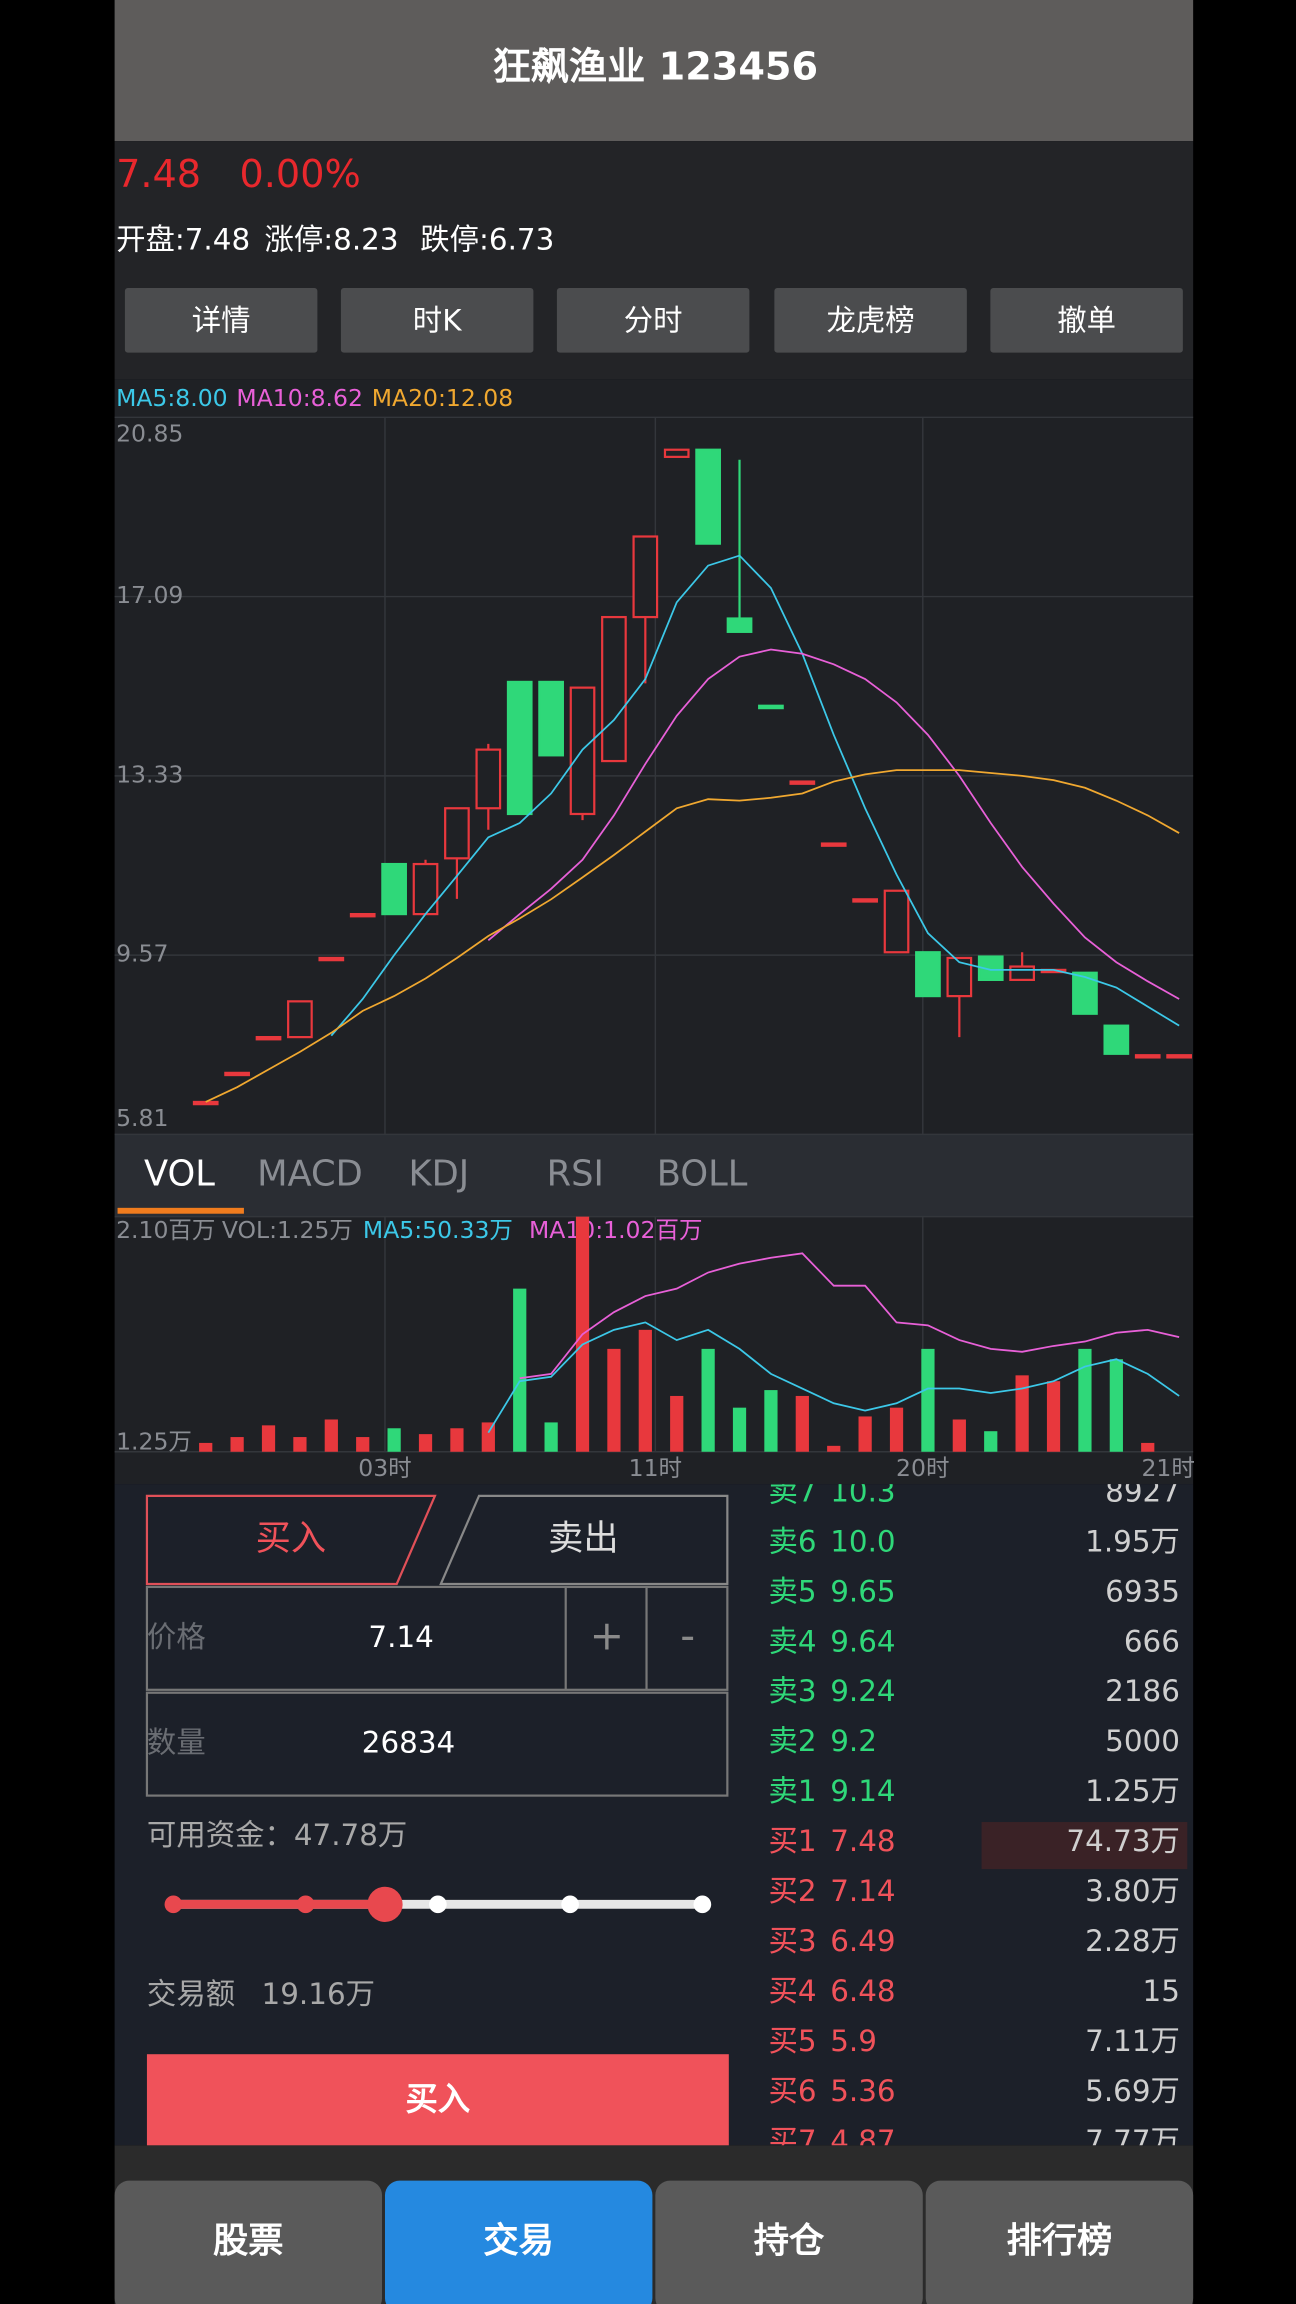 This screenshot has width=1296, height=2304. I want to click on qty-input, so click(437, 1744).